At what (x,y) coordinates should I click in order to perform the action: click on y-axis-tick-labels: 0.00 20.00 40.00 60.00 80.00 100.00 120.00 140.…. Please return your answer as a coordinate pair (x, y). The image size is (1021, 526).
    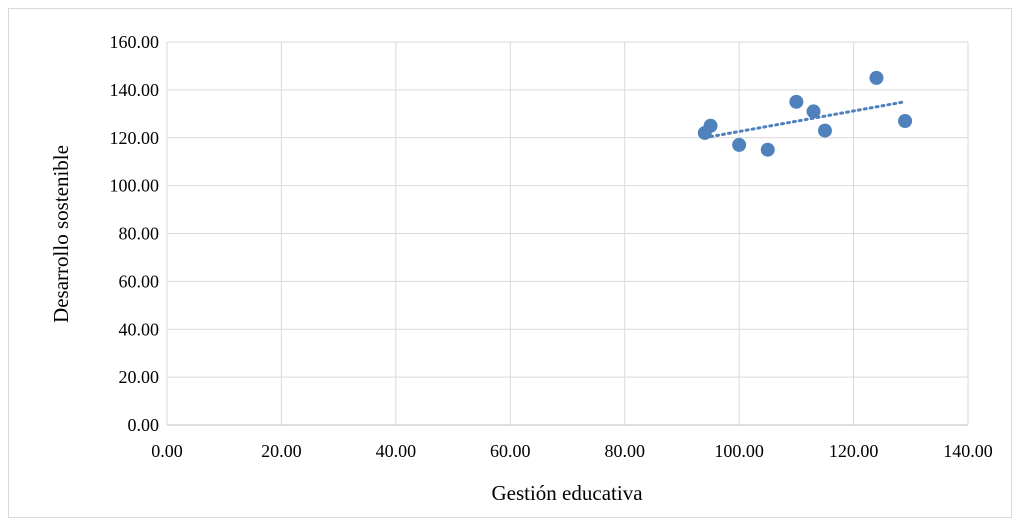
    Looking at the image, I should click on (135, 233).